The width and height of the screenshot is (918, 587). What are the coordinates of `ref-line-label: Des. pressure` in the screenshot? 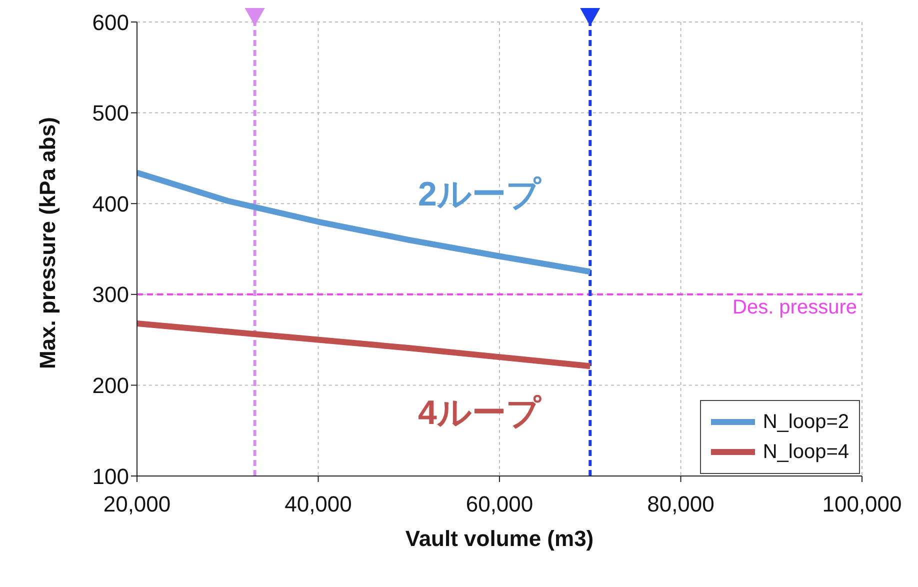 It's located at (794, 307).